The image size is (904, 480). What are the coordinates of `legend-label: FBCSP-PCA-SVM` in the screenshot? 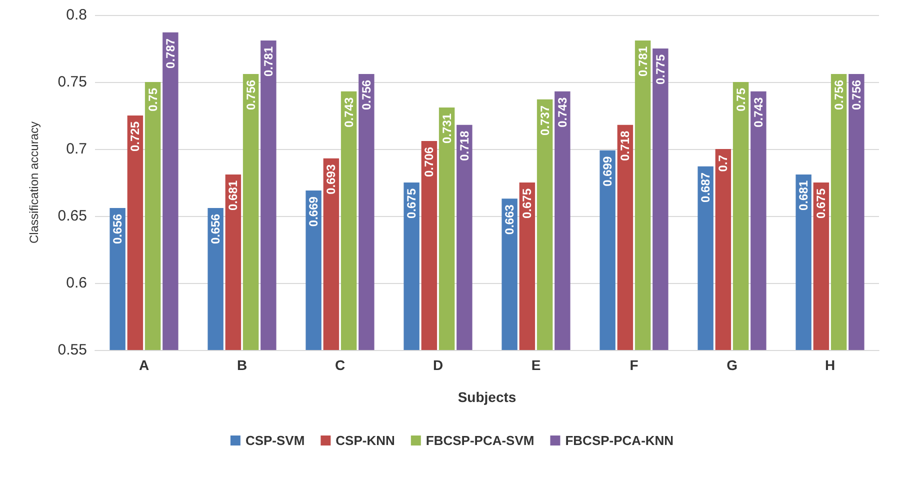 It's located at (480, 440).